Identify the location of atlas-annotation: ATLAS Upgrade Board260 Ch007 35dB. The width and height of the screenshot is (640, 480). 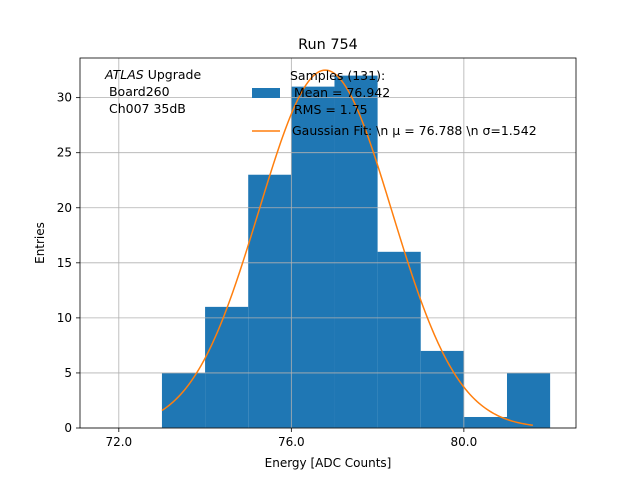
(152, 91).